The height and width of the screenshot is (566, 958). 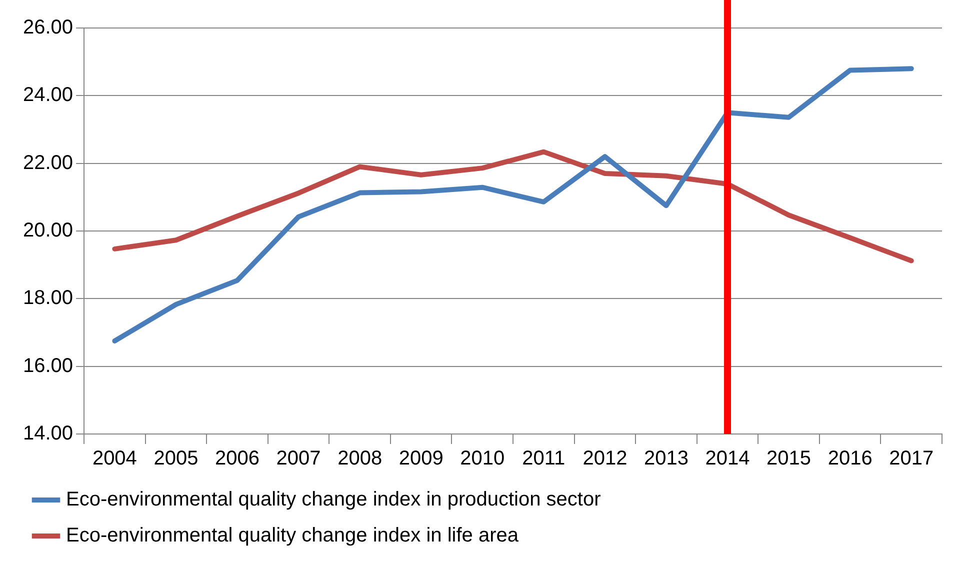 What do you see at coordinates (298, 459) in the screenshot?
I see `x-tick-label: 2007` at bounding box center [298, 459].